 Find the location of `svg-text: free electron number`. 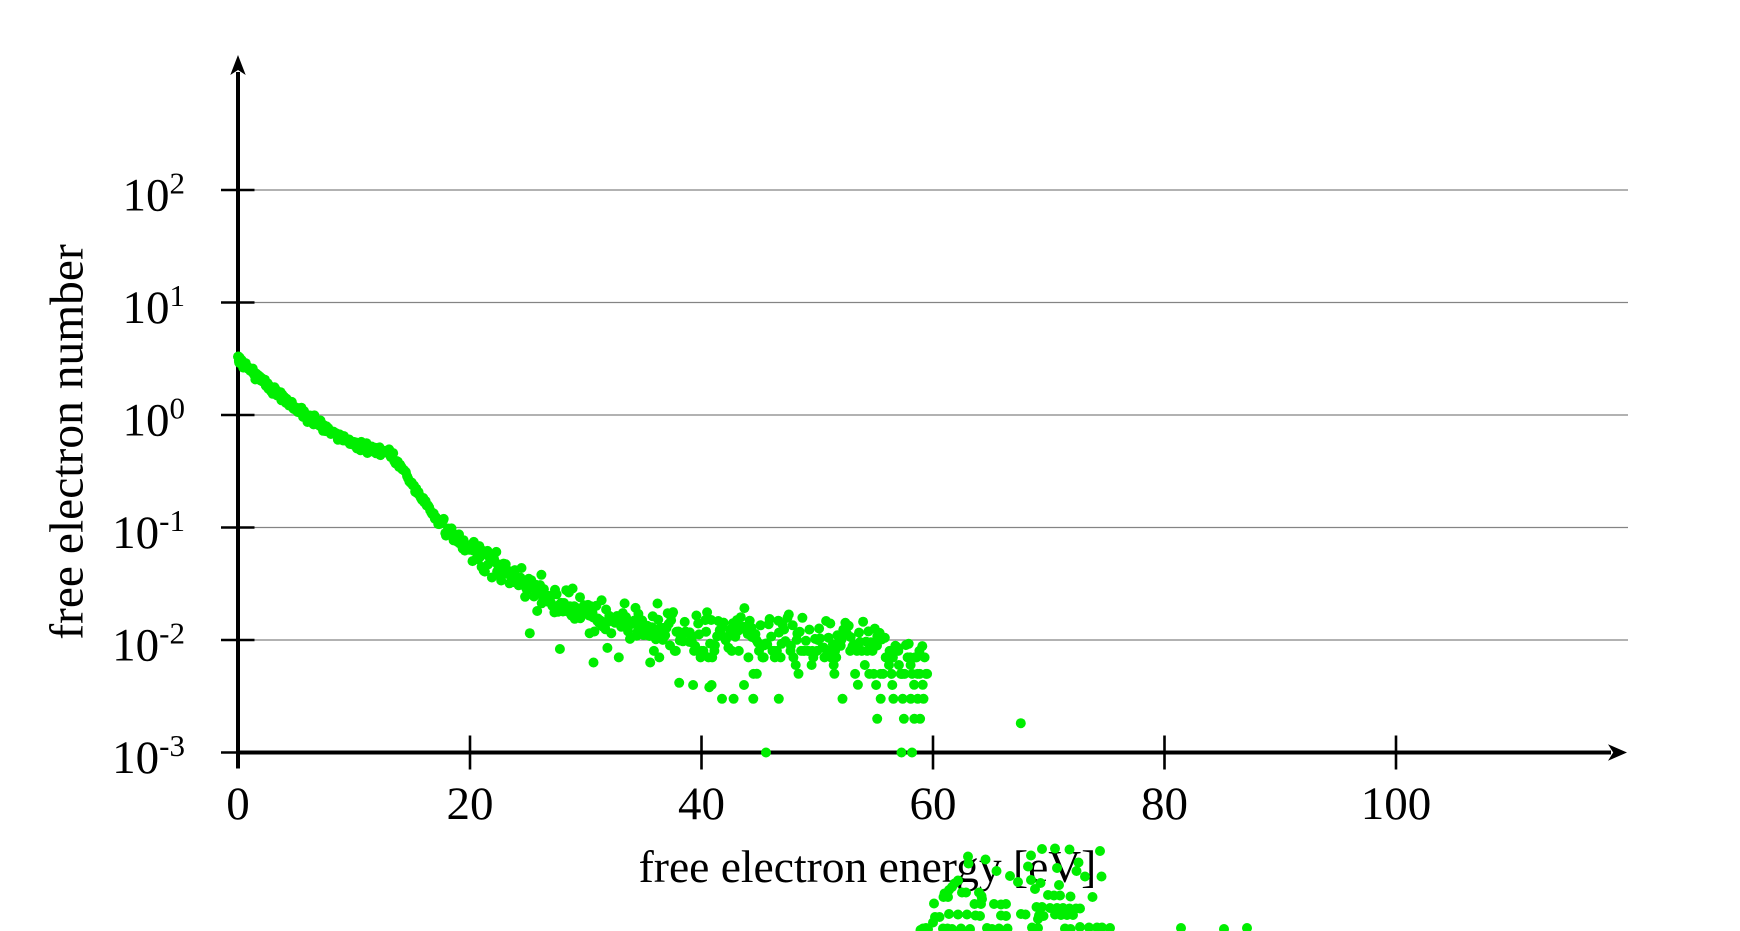

svg-text: free electron number is located at coordinates (68, 442).